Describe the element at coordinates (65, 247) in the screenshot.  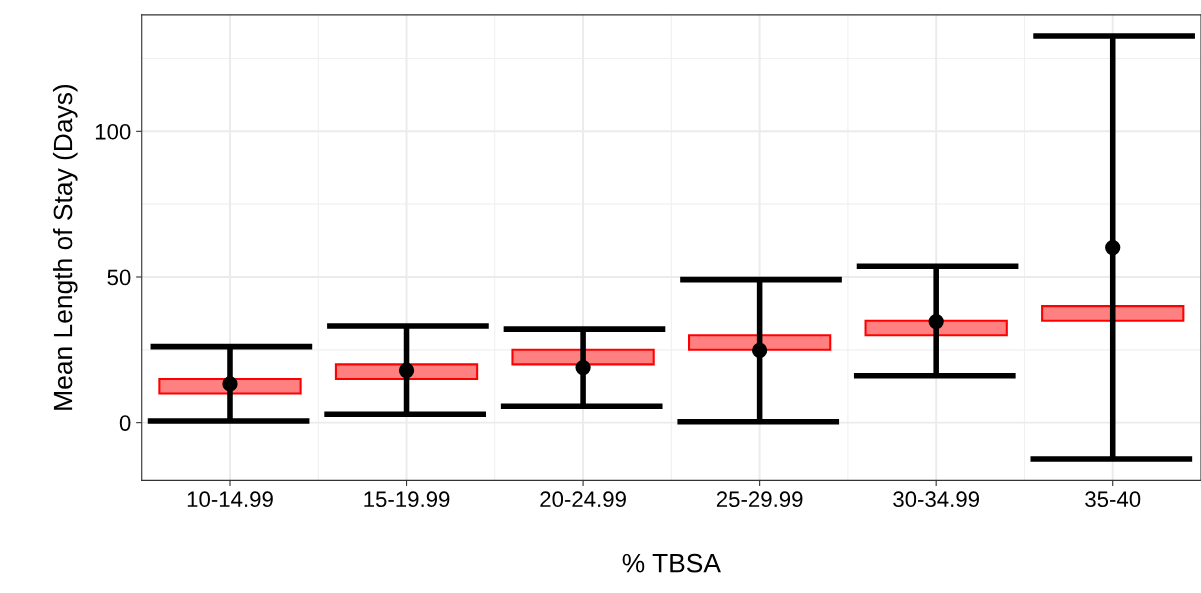
I see `y-axis-title: Mean Length of Stay (Days)` at that location.